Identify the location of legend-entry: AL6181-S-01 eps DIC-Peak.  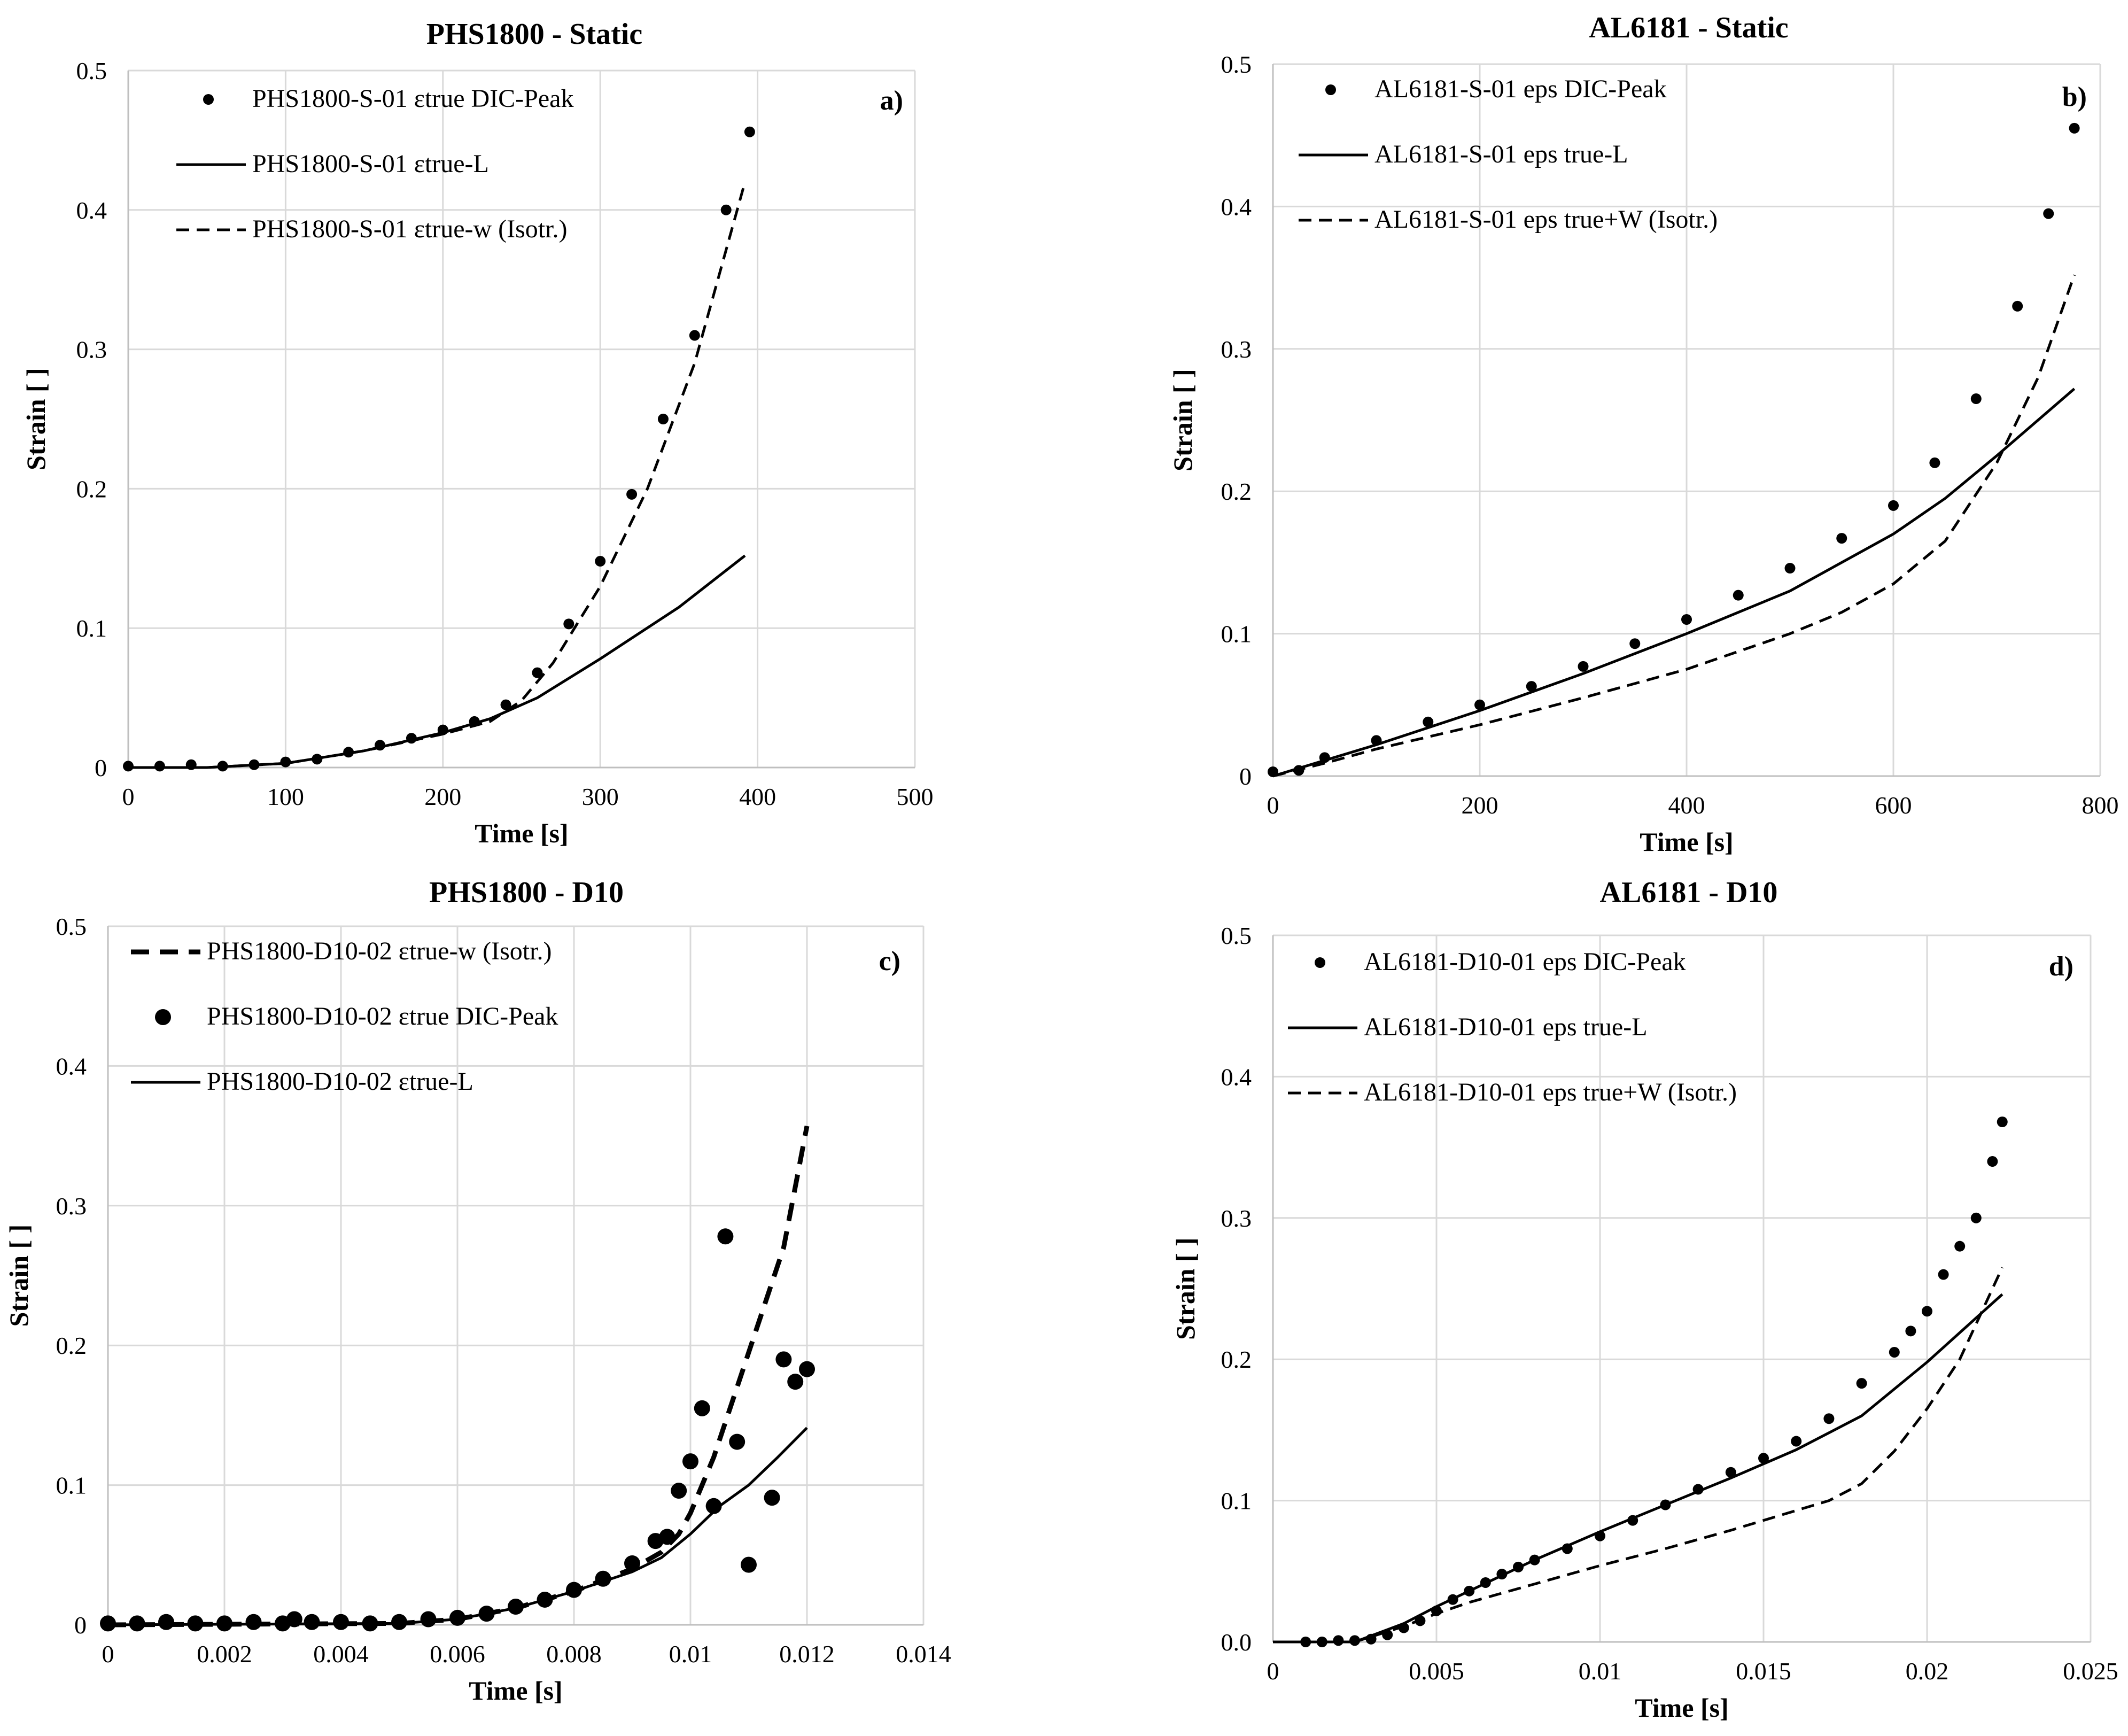
(1520, 89).